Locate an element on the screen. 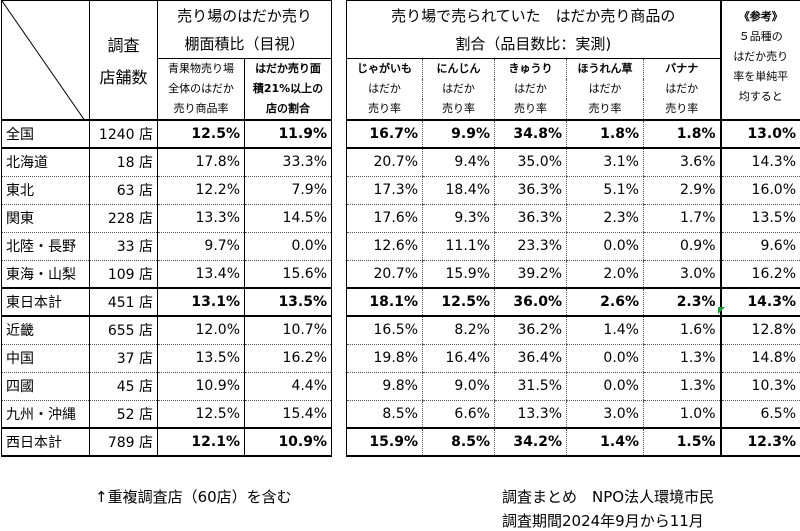 This screenshot has width=800, height=531. average-cell: 16.0% is located at coordinates (759, 190).